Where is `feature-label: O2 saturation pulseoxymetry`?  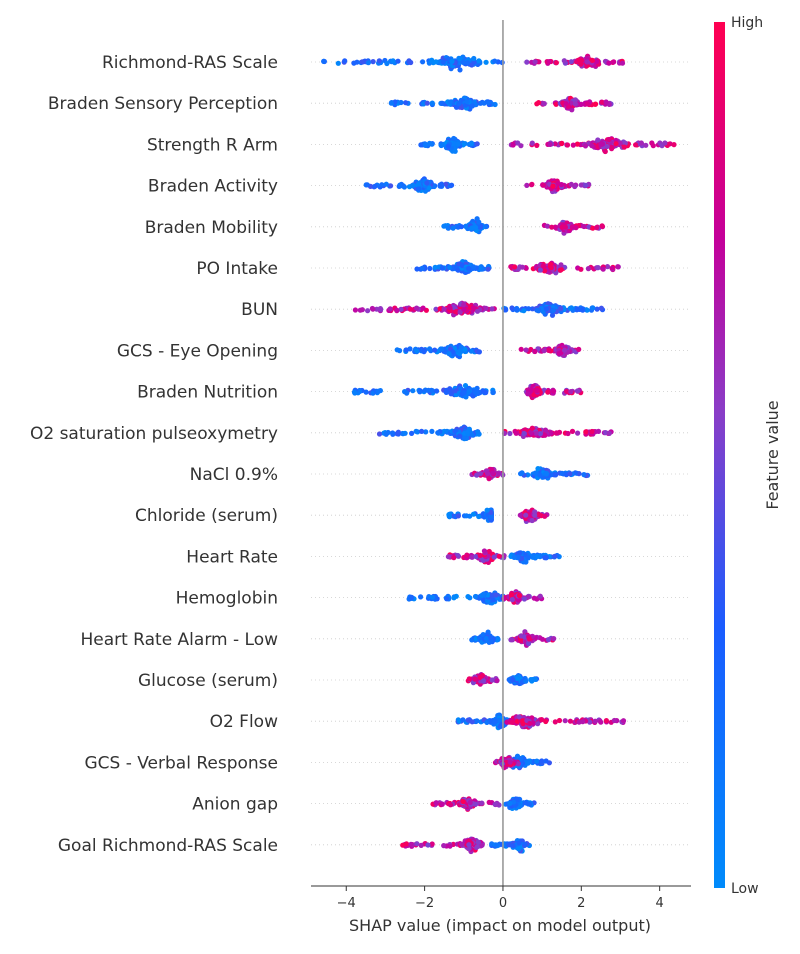 feature-label: O2 saturation pulseoxymetry is located at coordinates (154, 434).